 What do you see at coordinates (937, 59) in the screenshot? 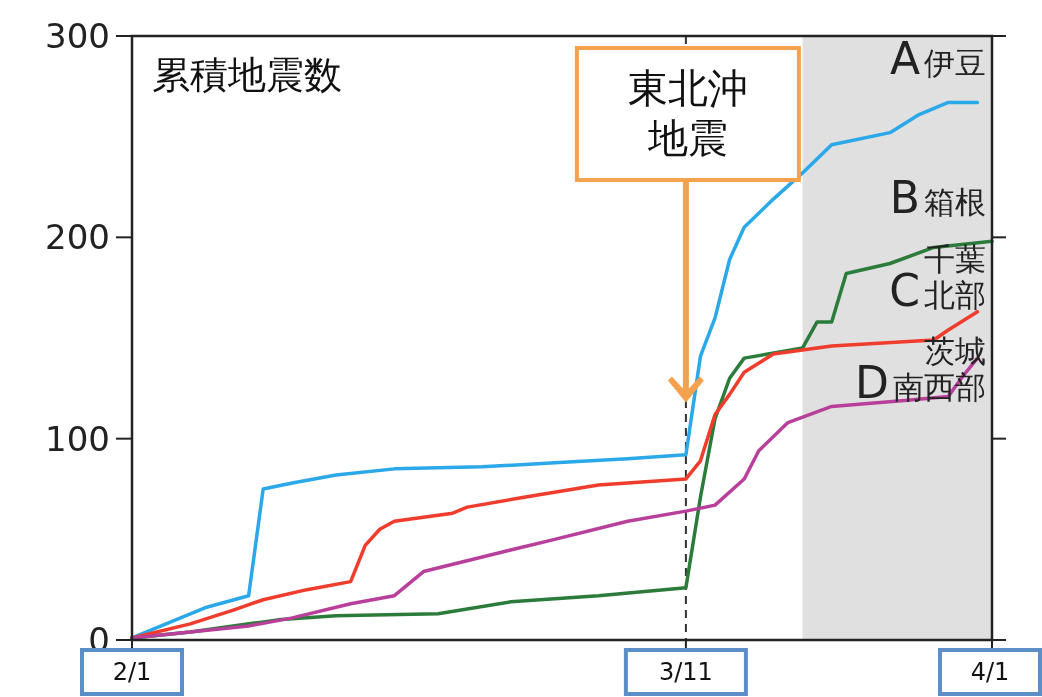
I see `series-label: A伊豆` at bounding box center [937, 59].